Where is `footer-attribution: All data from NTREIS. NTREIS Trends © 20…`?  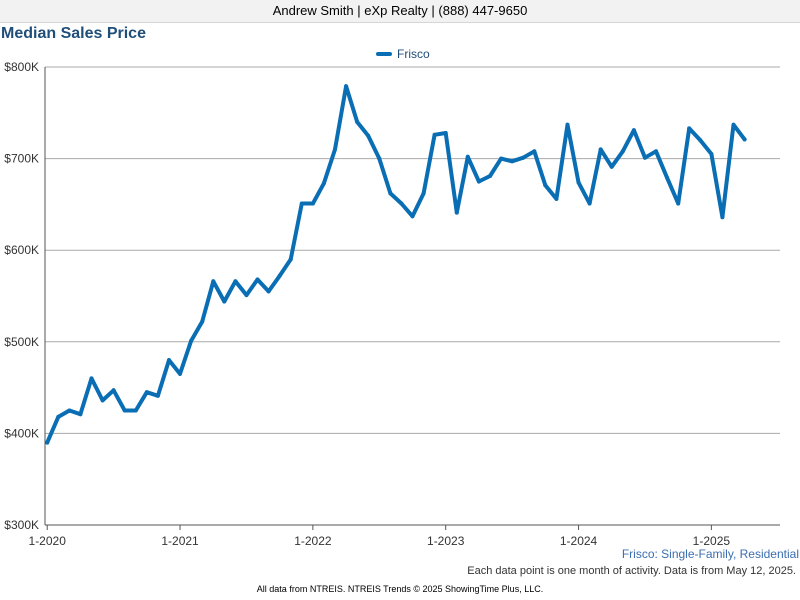
footer-attribution: All data from NTREIS. NTREIS Trends © 20… is located at coordinates (400, 589).